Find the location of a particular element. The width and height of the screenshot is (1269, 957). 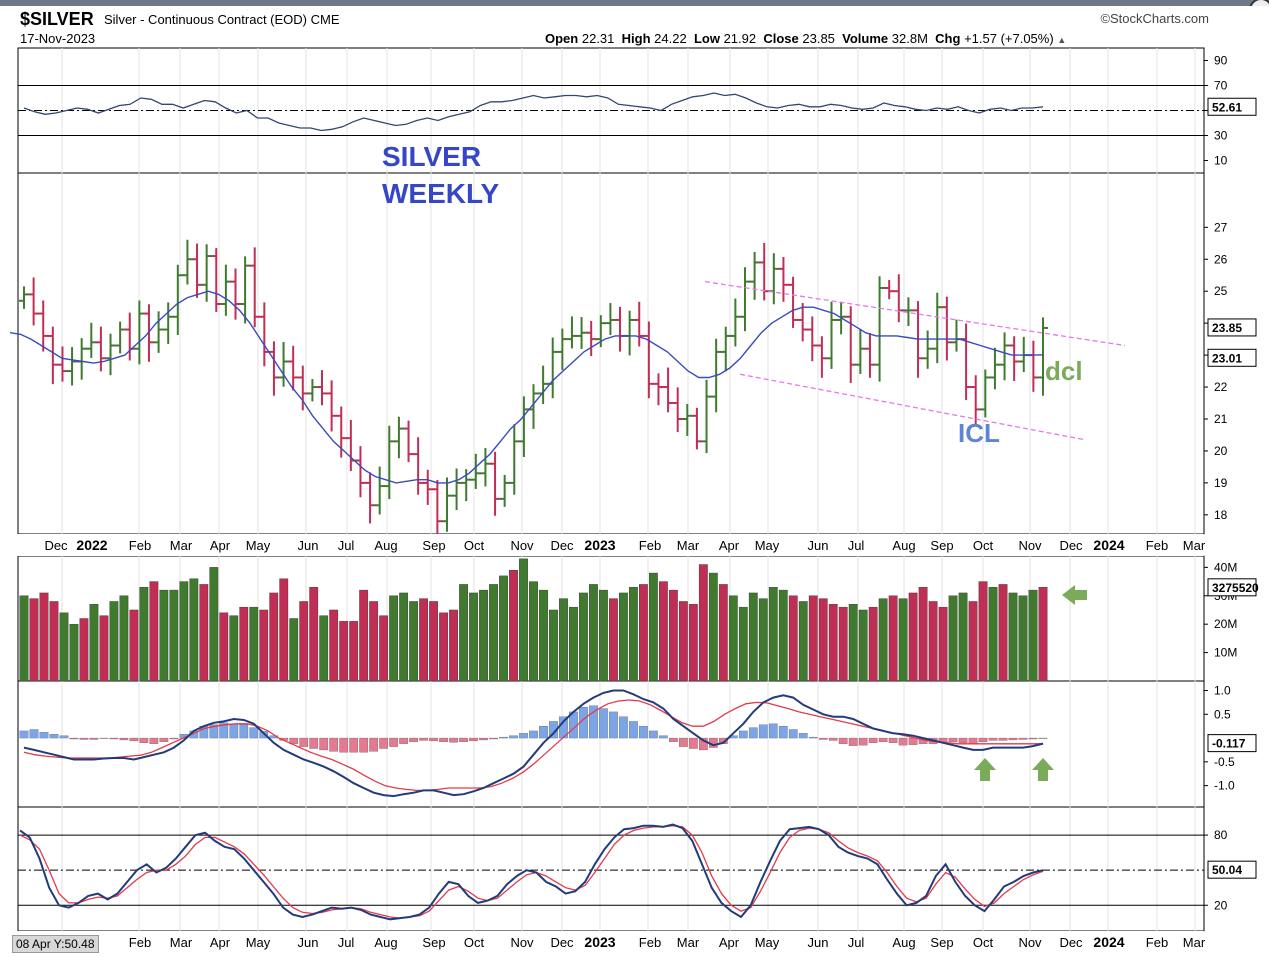

date-axis-label: May is located at coordinates (767, 545).